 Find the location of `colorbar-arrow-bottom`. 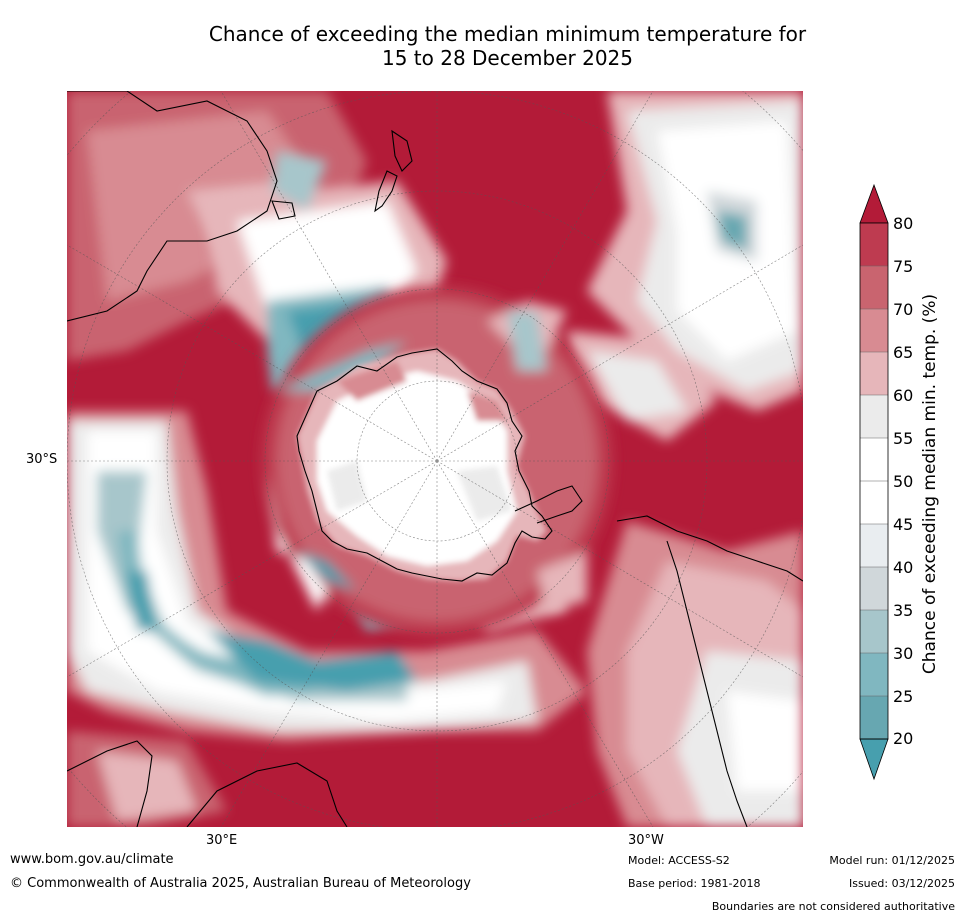

colorbar-arrow-bottom is located at coordinates (874, 759).